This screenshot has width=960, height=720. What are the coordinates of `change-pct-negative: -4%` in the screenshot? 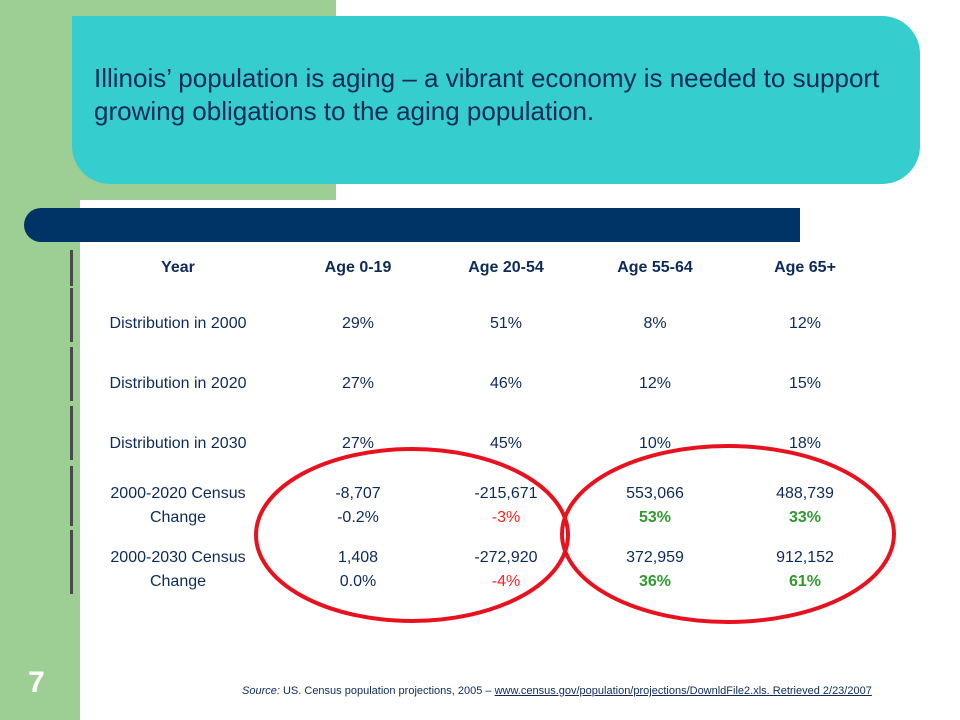 It's located at (506, 581).